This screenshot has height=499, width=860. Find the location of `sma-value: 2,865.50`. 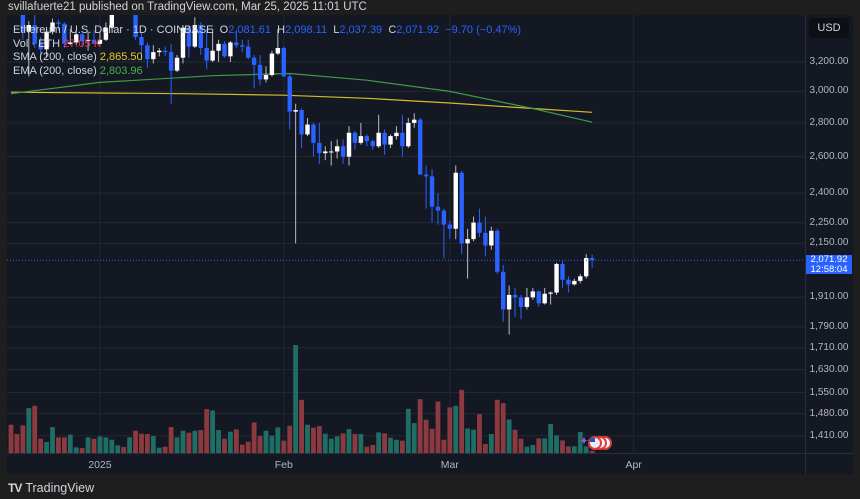

sma-value: 2,865.50 is located at coordinates (121, 57).